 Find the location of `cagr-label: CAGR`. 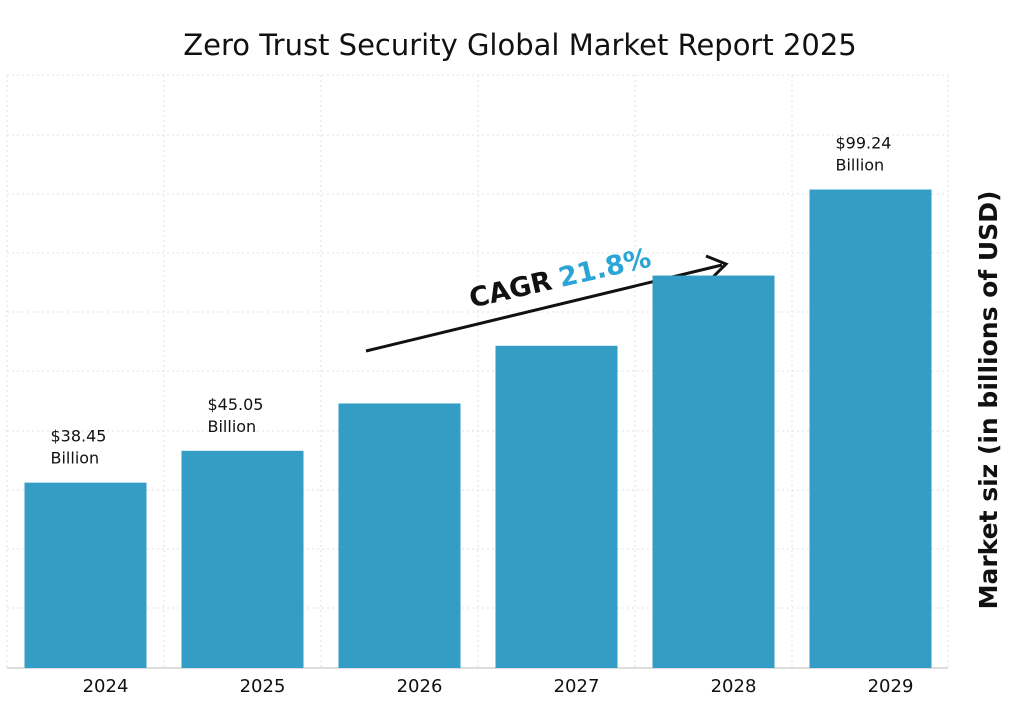

cagr-label: CAGR is located at coordinates (510, 289).